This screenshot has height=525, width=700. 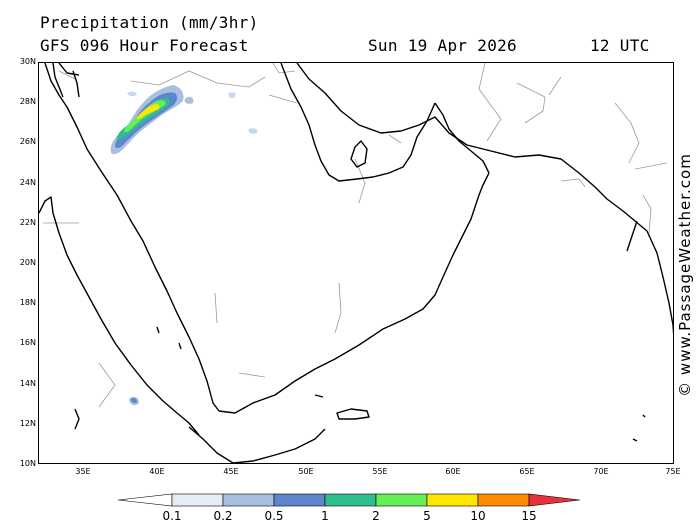 I want to click on legend-colorbar, so click(x=349, y=500).